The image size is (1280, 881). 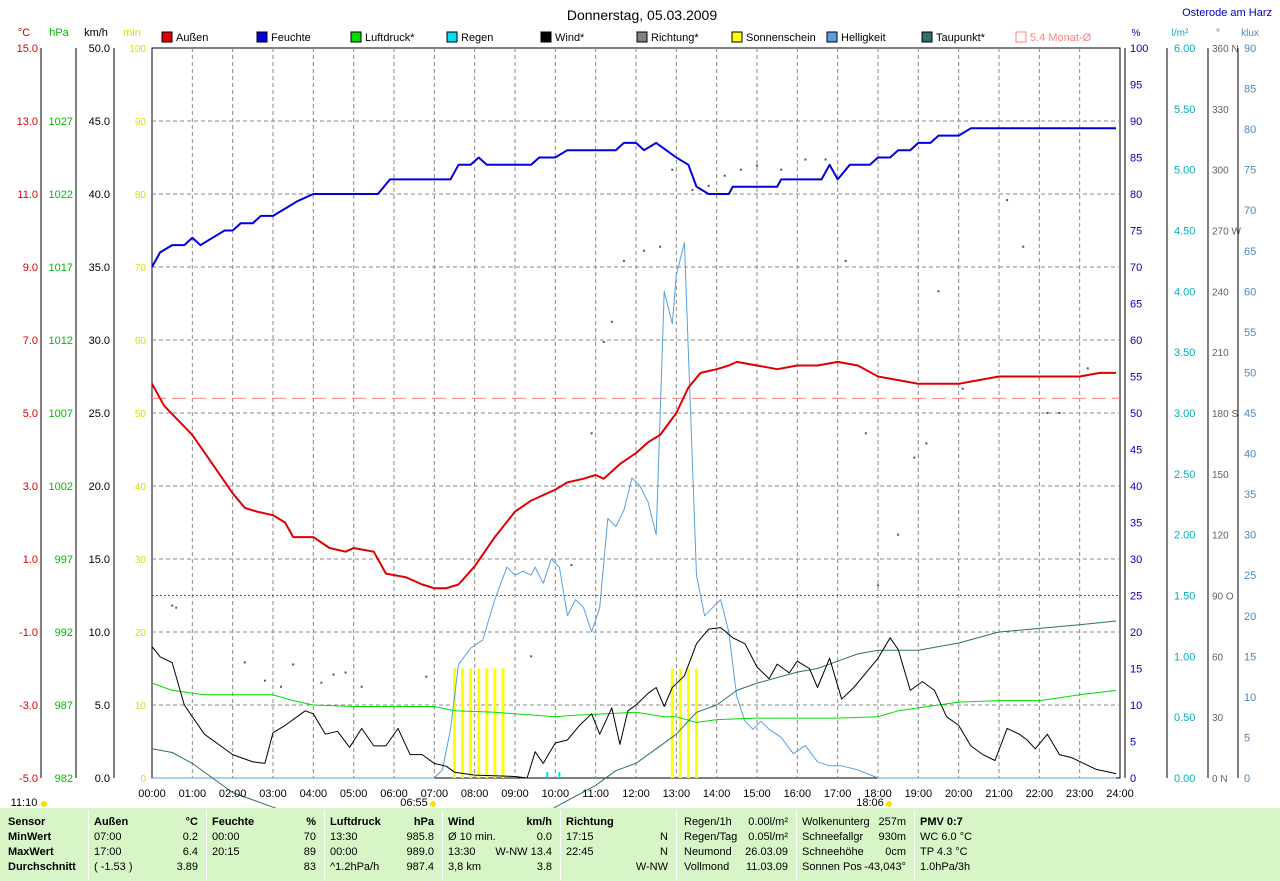 I want to click on axis-tick-humidity: 5, so click(x=1133, y=743).